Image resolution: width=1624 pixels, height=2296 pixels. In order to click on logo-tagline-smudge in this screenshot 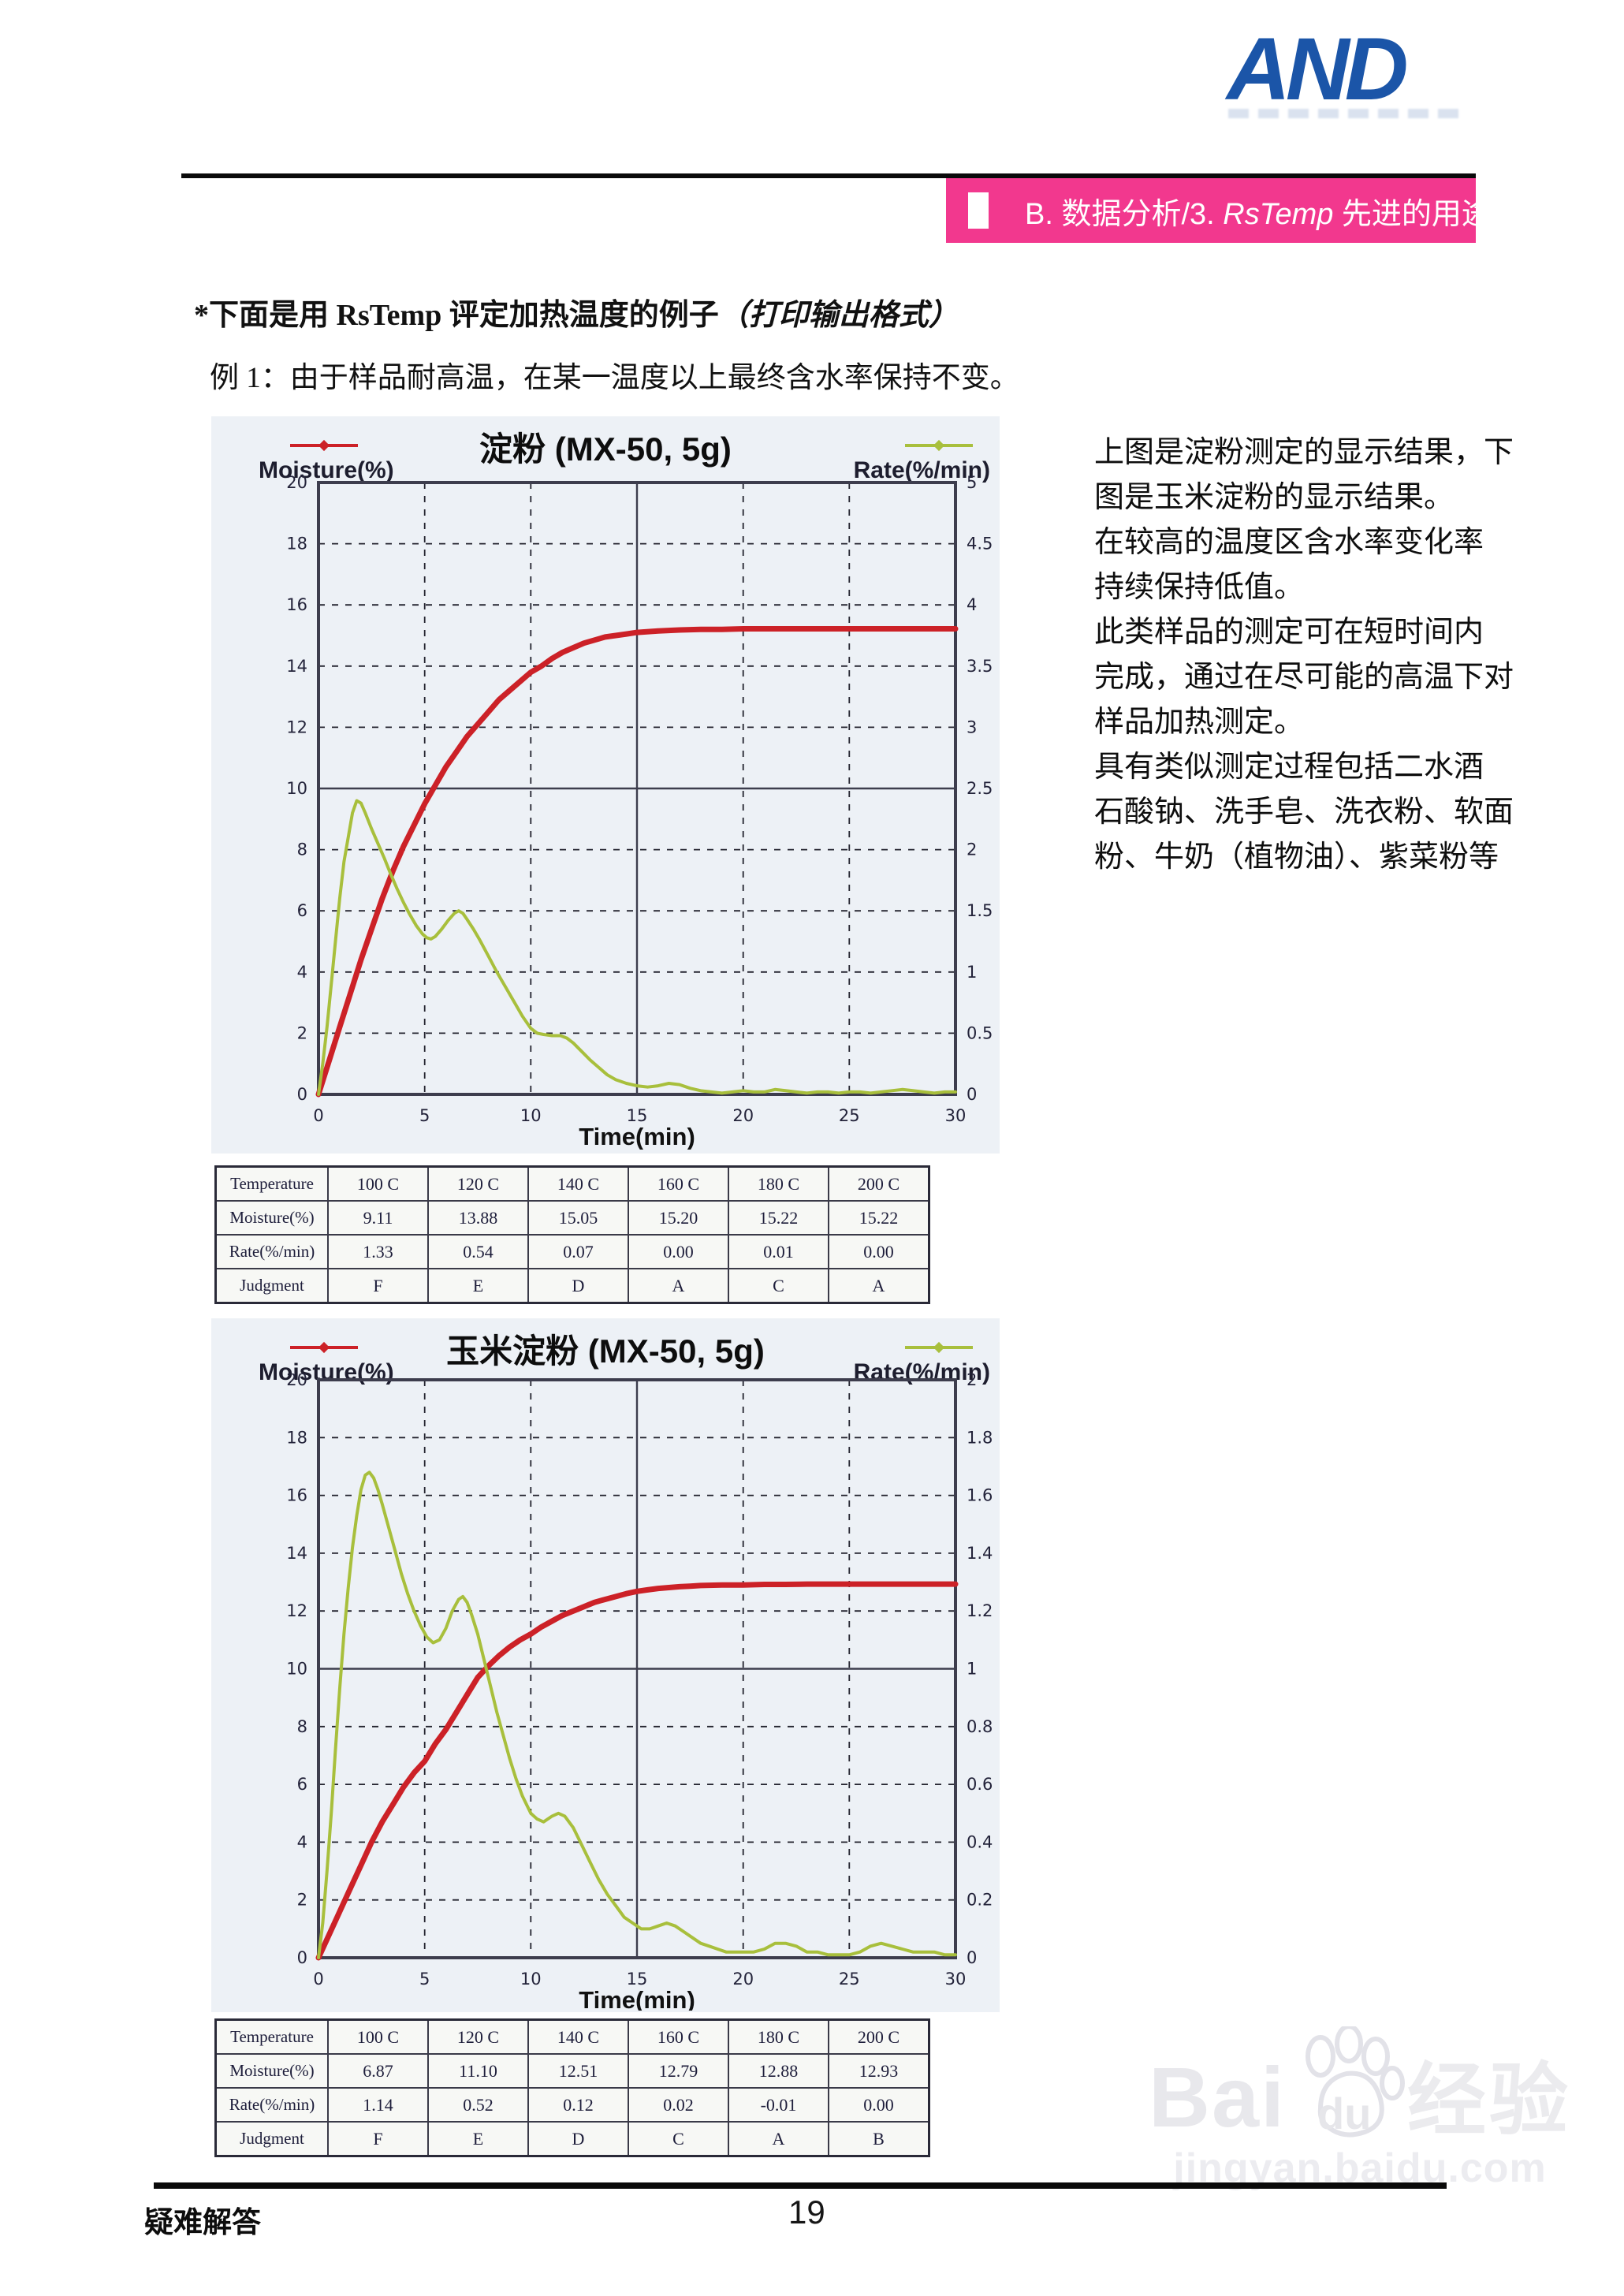, I will do `click(1346, 114)`.